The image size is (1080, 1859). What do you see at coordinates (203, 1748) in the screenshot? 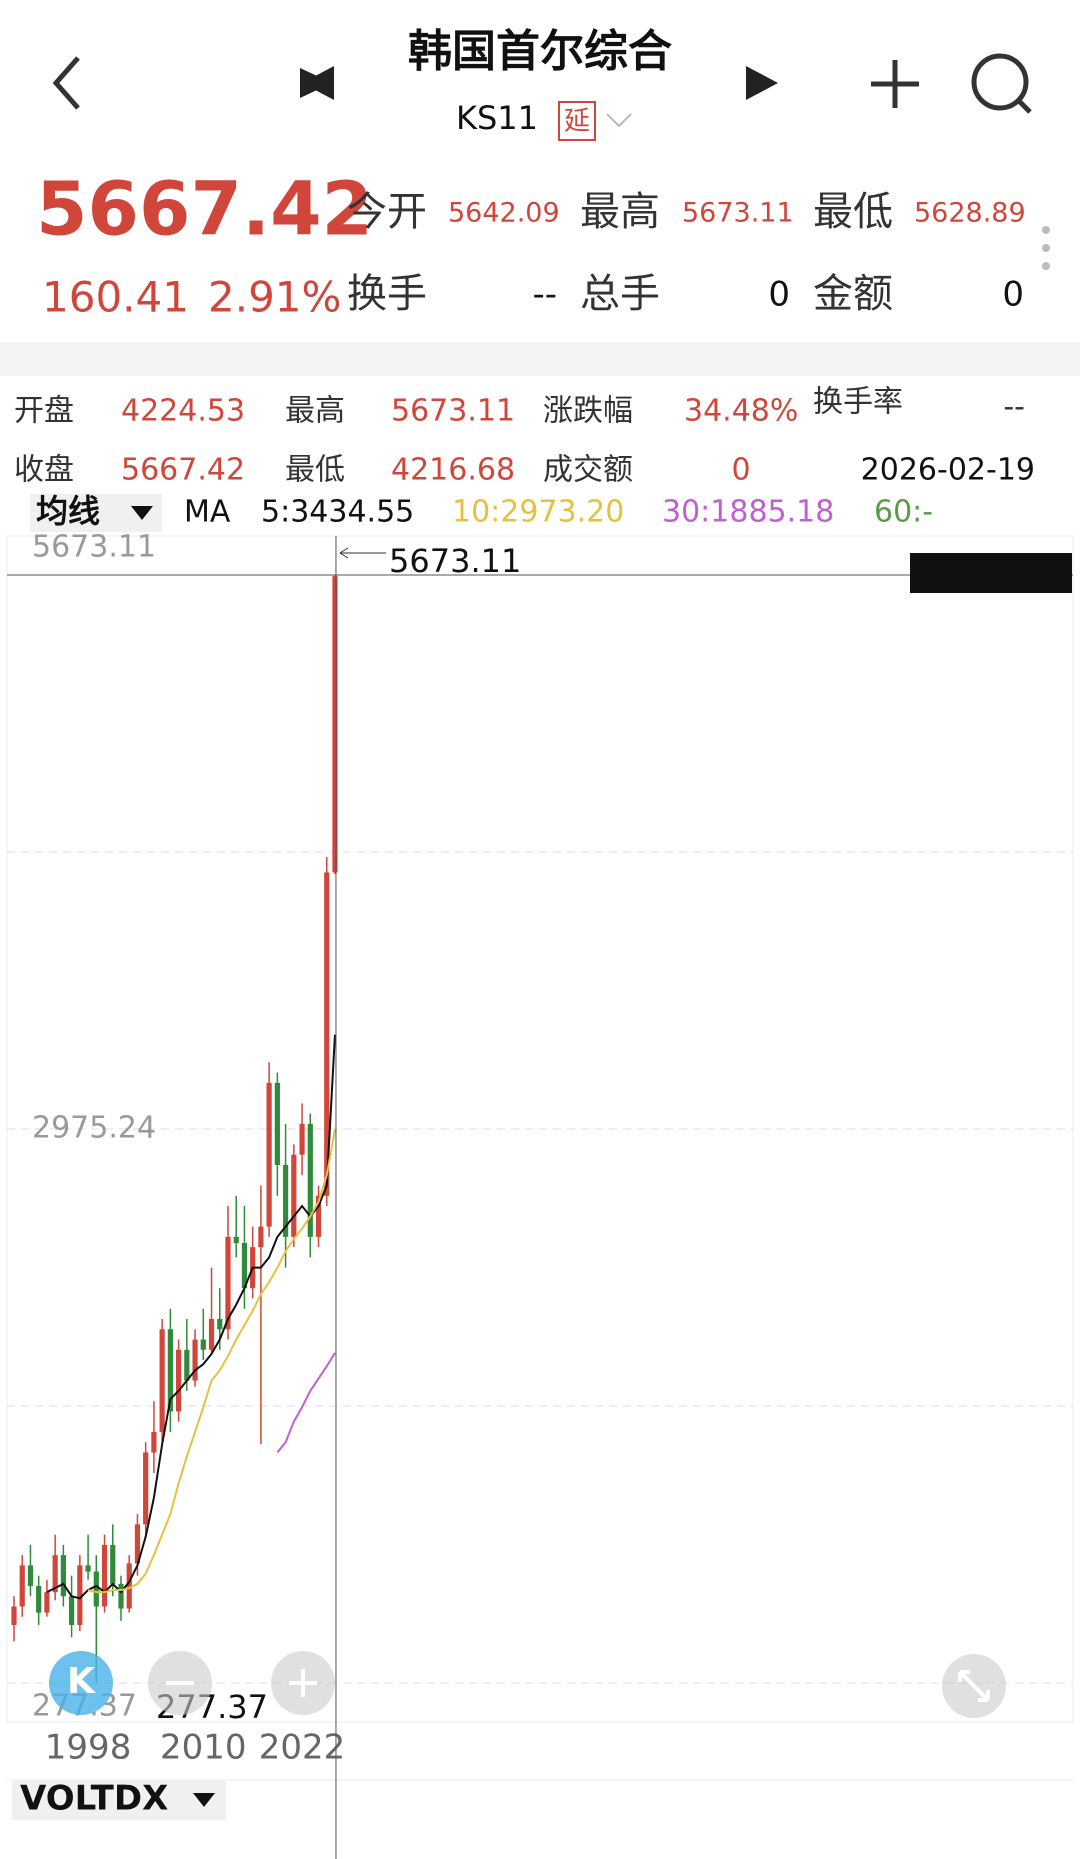
I see `x-tick-label: 2010` at bounding box center [203, 1748].